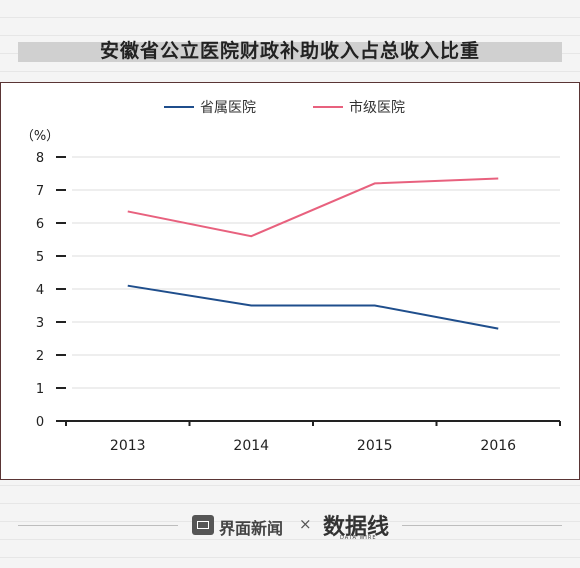 Image resolution: width=580 pixels, height=568 pixels. What do you see at coordinates (305, 524) in the screenshot?
I see `times-symbol: ×` at bounding box center [305, 524].